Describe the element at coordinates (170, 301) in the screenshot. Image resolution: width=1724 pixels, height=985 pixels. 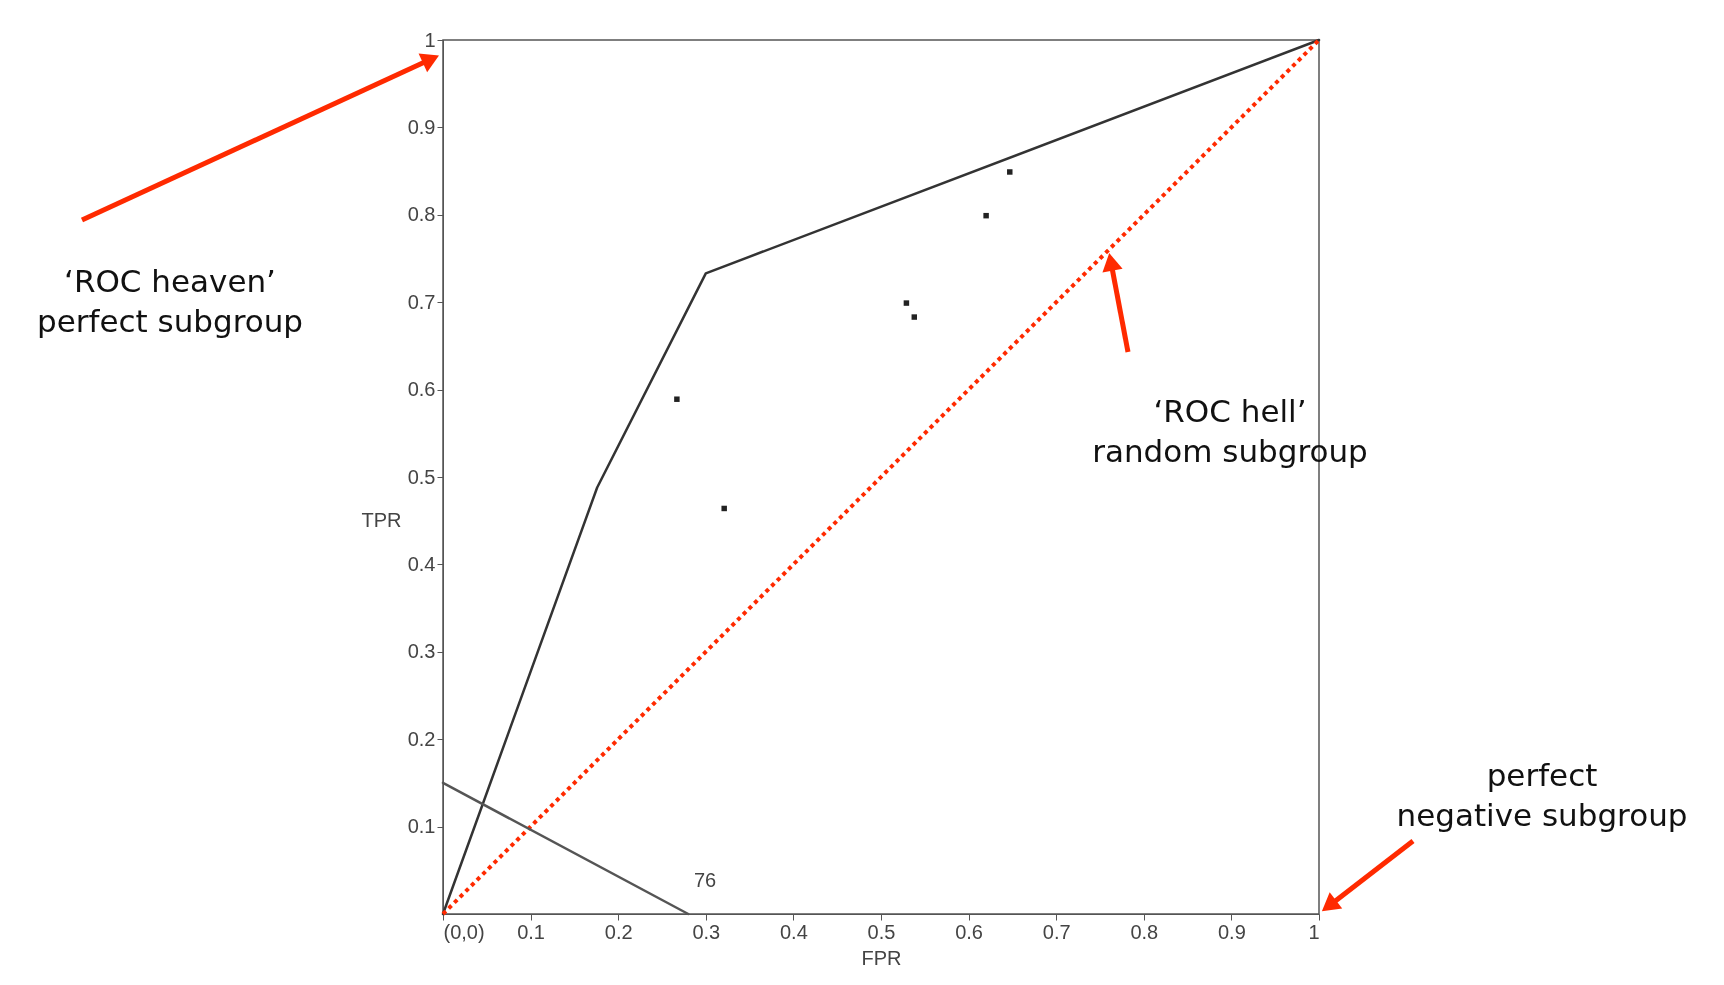
I see `text: ‘ROC heaven’ perfect subgroup` at that location.